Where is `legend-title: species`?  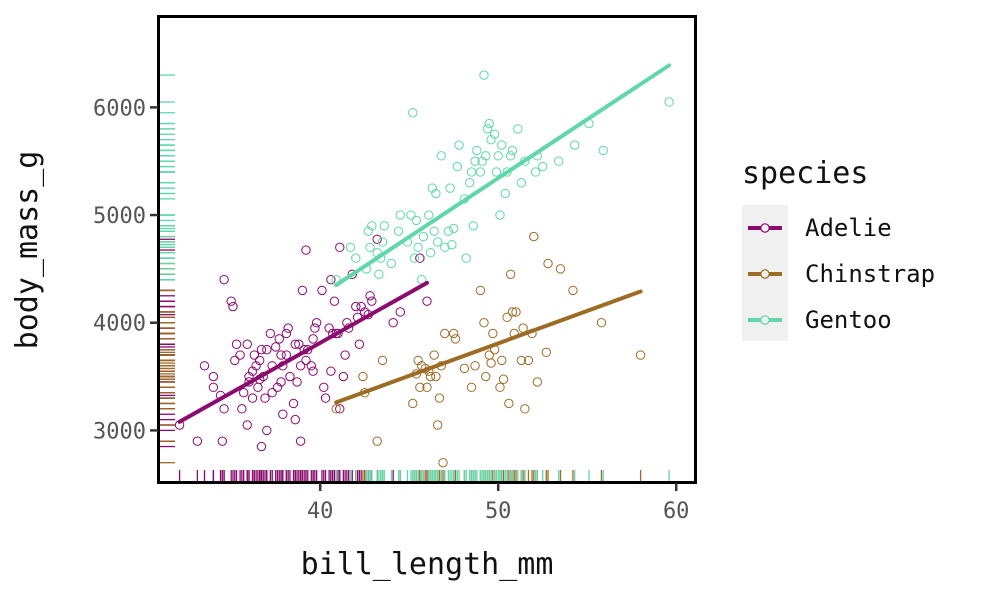 legend-title: species is located at coordinates (805, 173).